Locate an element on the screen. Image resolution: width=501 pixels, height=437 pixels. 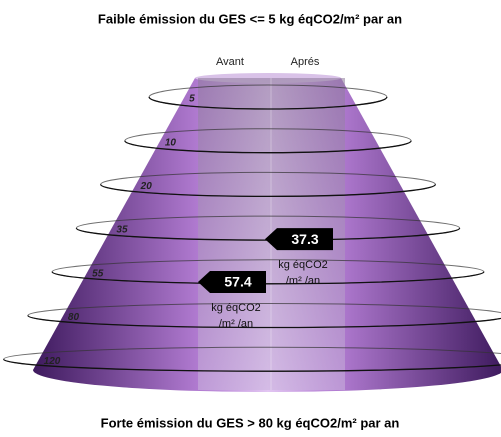
category-label: Aprés is located at coordinates (305, 62).